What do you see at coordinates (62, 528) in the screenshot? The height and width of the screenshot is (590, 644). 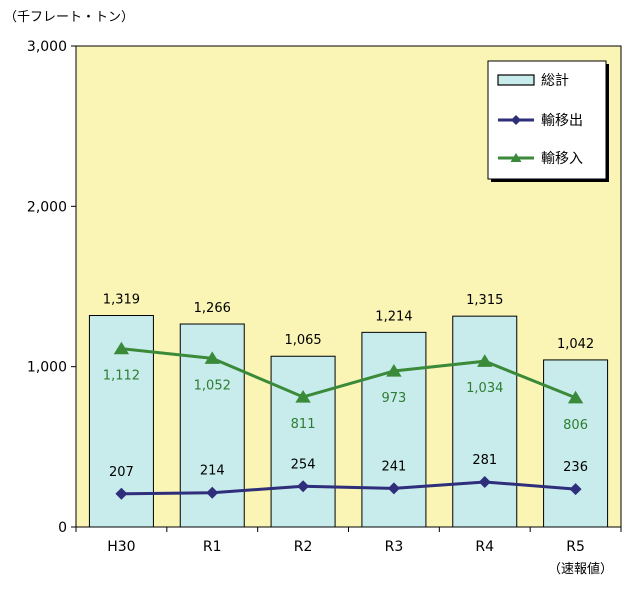 I see `y-tick-label: 0` at bounding box center [62, 528].